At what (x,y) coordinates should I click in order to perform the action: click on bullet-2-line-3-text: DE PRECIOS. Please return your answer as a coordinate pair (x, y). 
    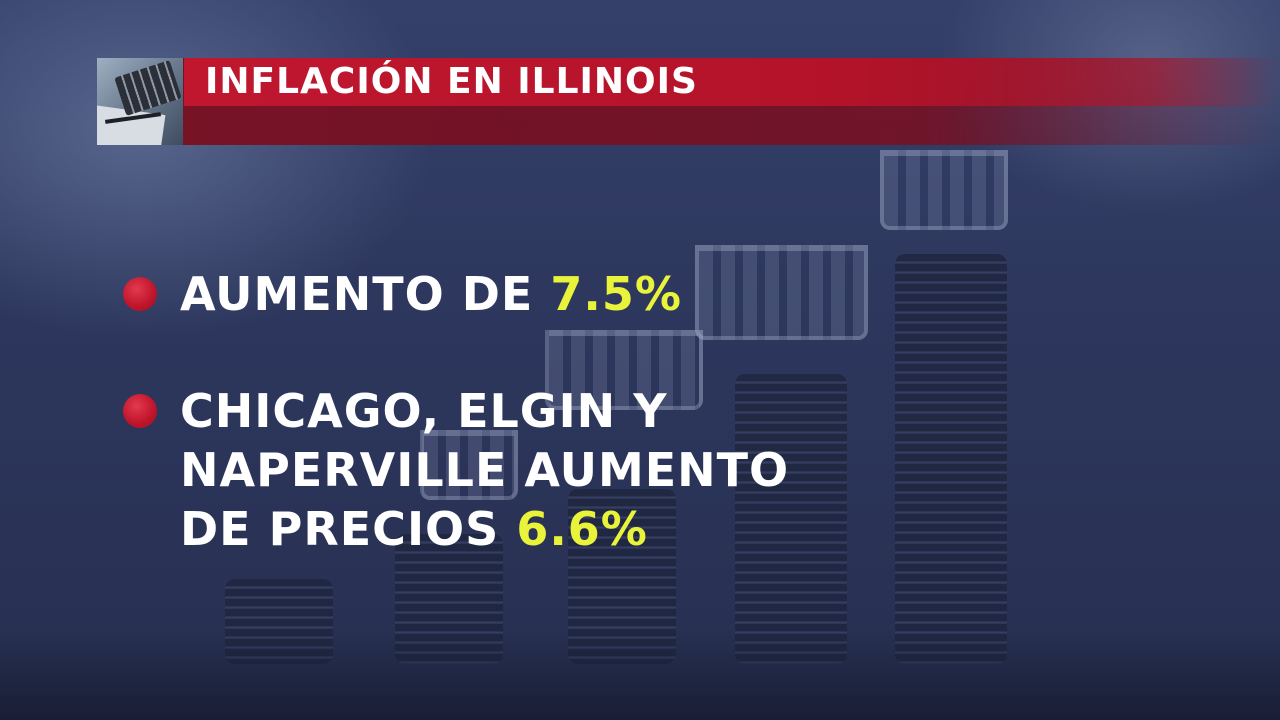
    Looking at the image, I should click on (340, 529).